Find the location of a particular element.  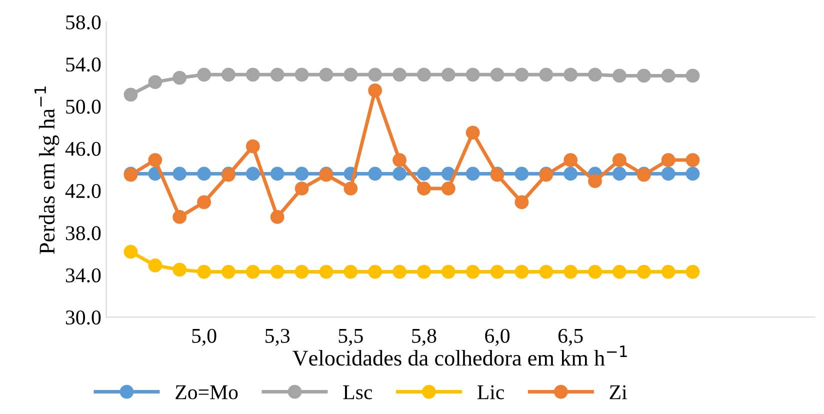

y-tick-label: 54.0 is located at coordinates (83, 64).